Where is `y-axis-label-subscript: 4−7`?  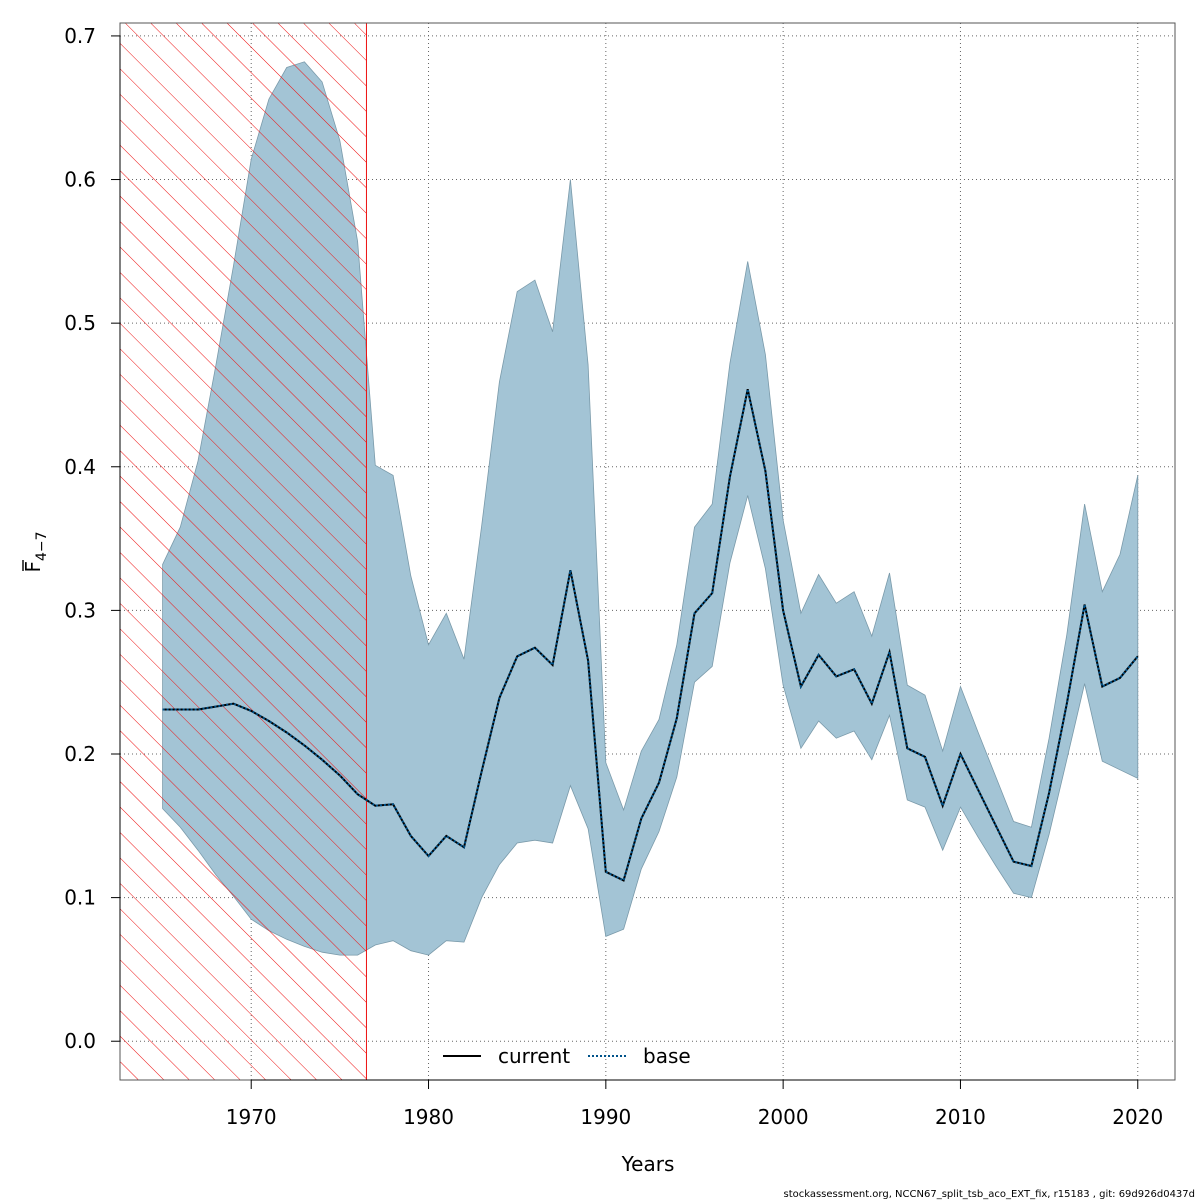
y-axis-label-subscript: 4−7 is located at coordinates (42, 546).